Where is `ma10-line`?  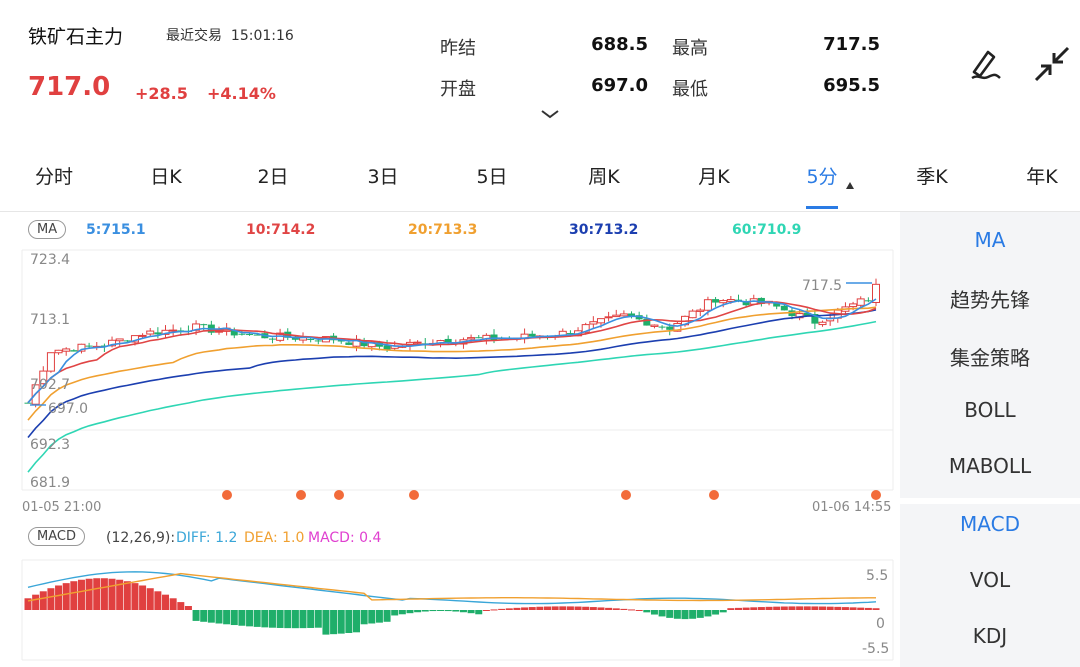 ma10-line is located at coordinates (452, 352).